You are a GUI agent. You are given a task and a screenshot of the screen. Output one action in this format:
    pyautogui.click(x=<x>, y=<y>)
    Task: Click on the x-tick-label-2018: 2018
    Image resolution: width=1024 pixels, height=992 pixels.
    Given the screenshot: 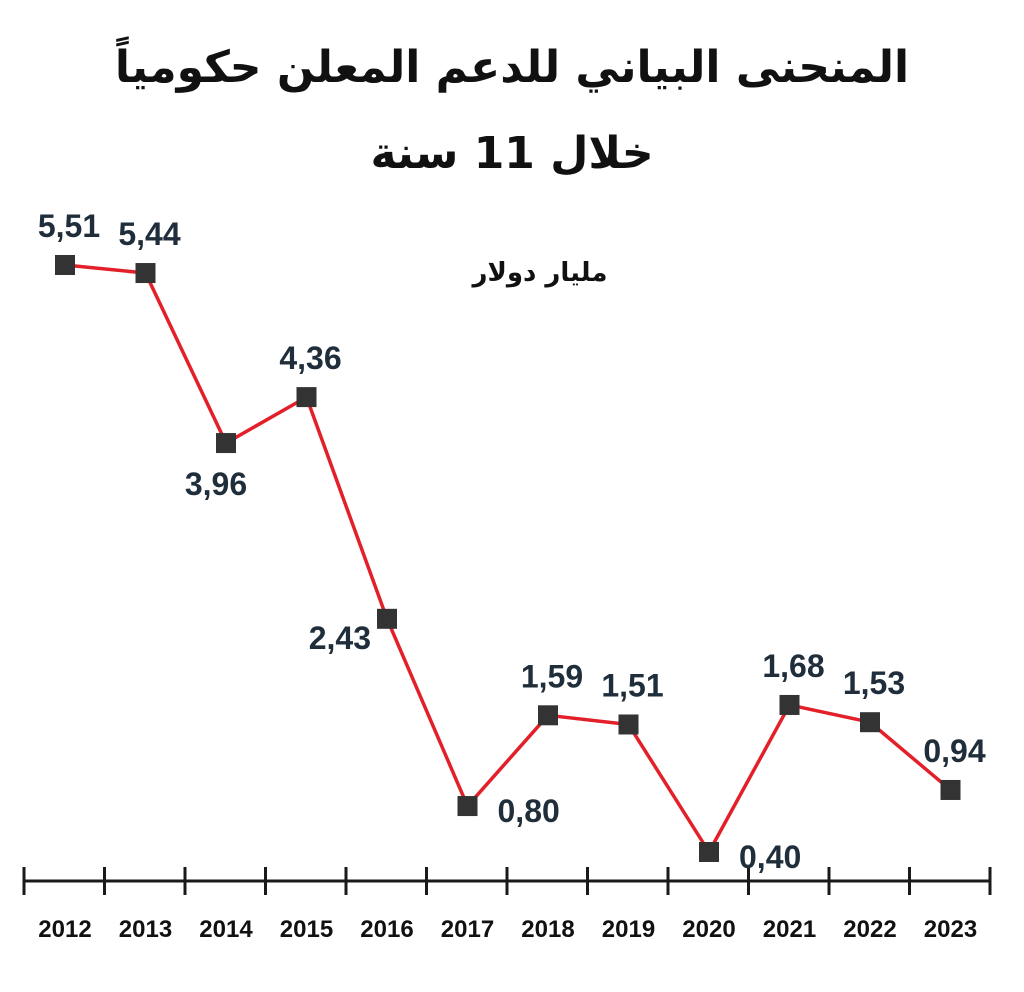 What is the action you would take?
    pyautogui.click(x=547, y=929)
    